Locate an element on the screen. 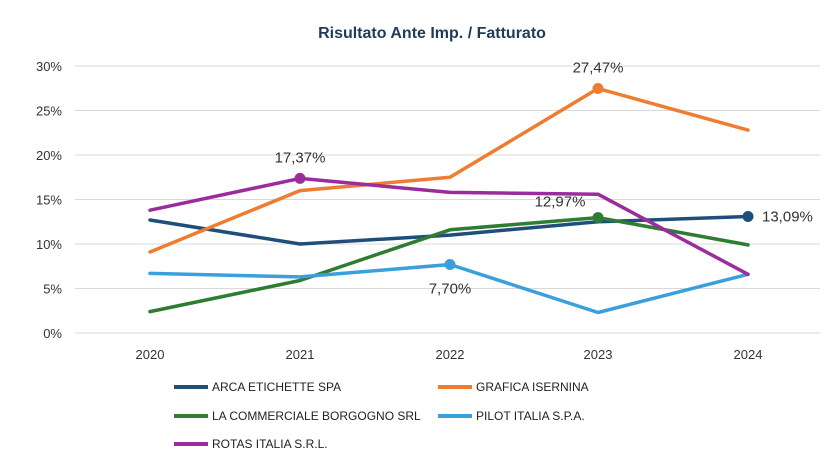  data-label: 27,47% is located at coordinates (598, 68).